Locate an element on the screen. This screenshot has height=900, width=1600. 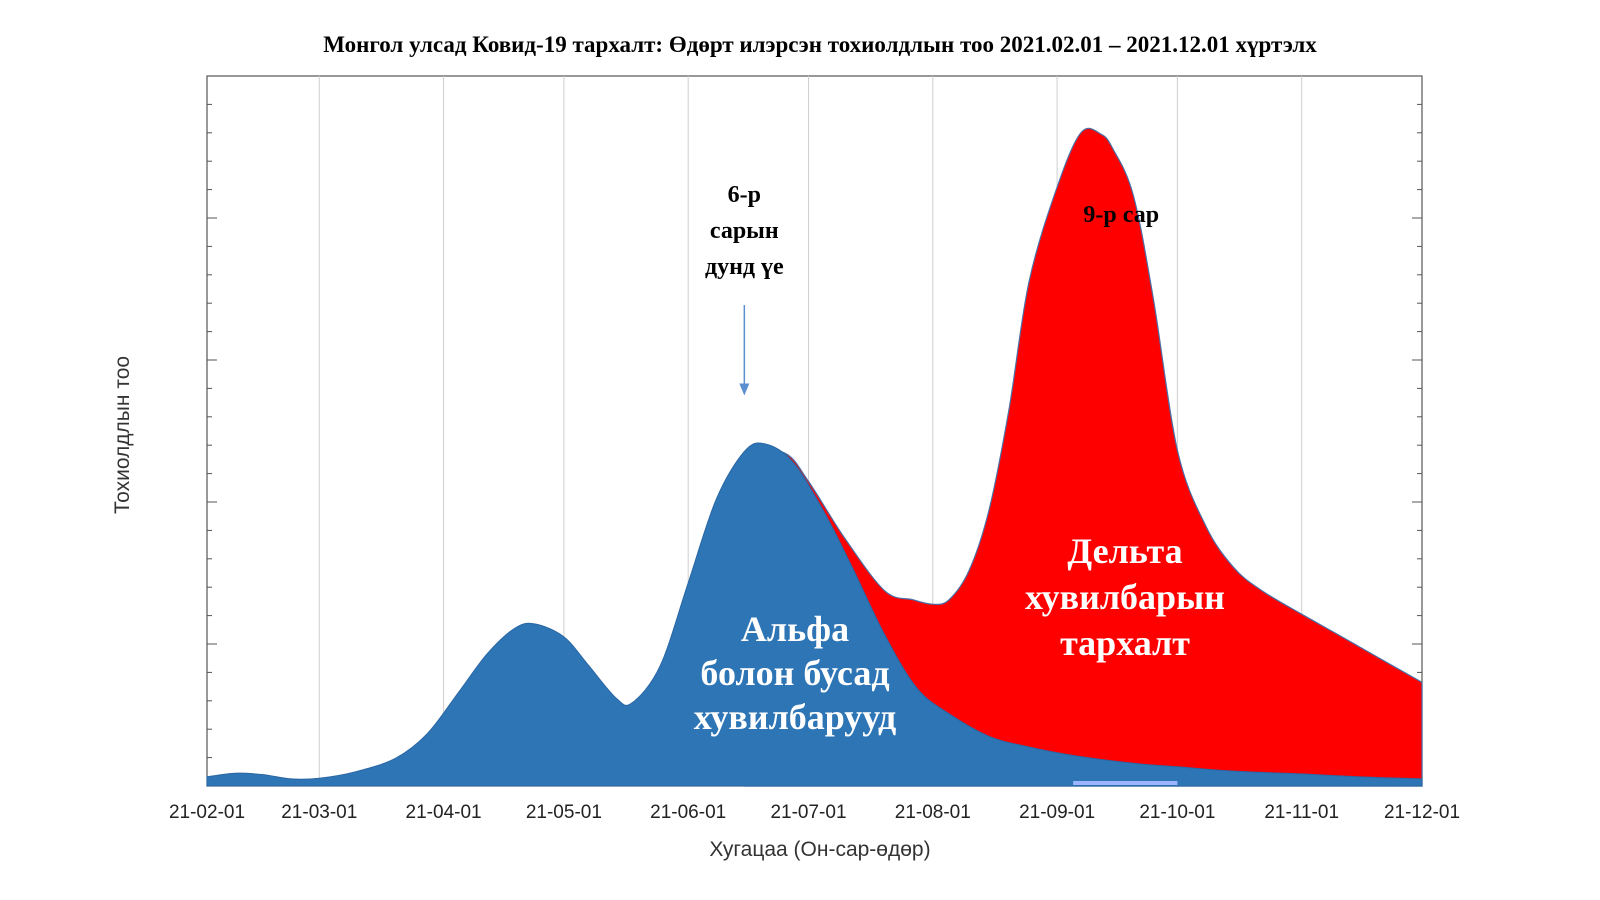
x-tick-label: 21-03-01 is located at coordinates (319, 812).